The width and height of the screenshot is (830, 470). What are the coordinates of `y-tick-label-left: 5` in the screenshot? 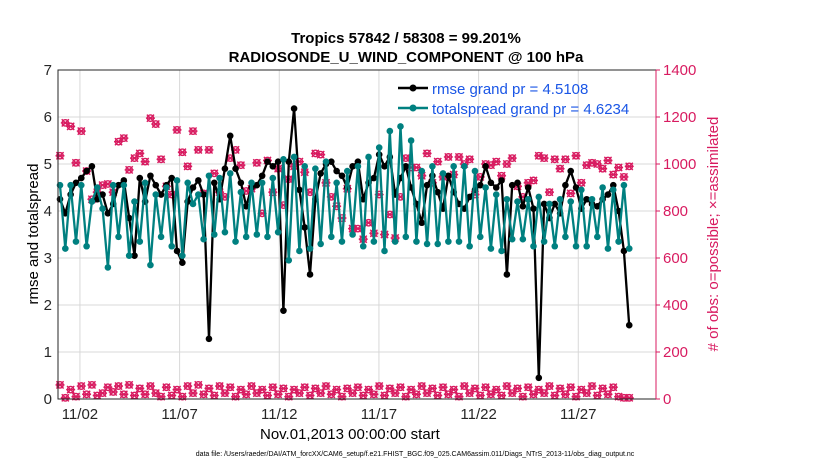 It's located at (48, 164).